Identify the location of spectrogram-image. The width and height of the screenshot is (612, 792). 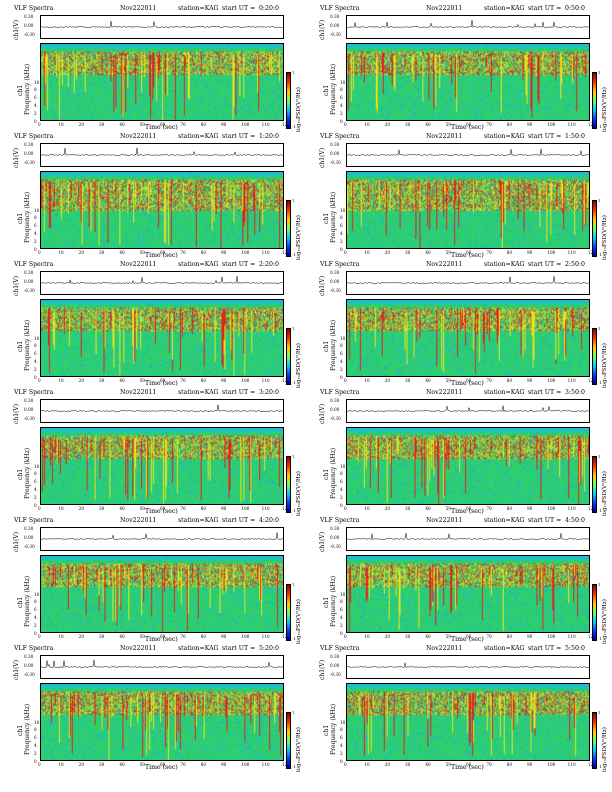
(162, 210).